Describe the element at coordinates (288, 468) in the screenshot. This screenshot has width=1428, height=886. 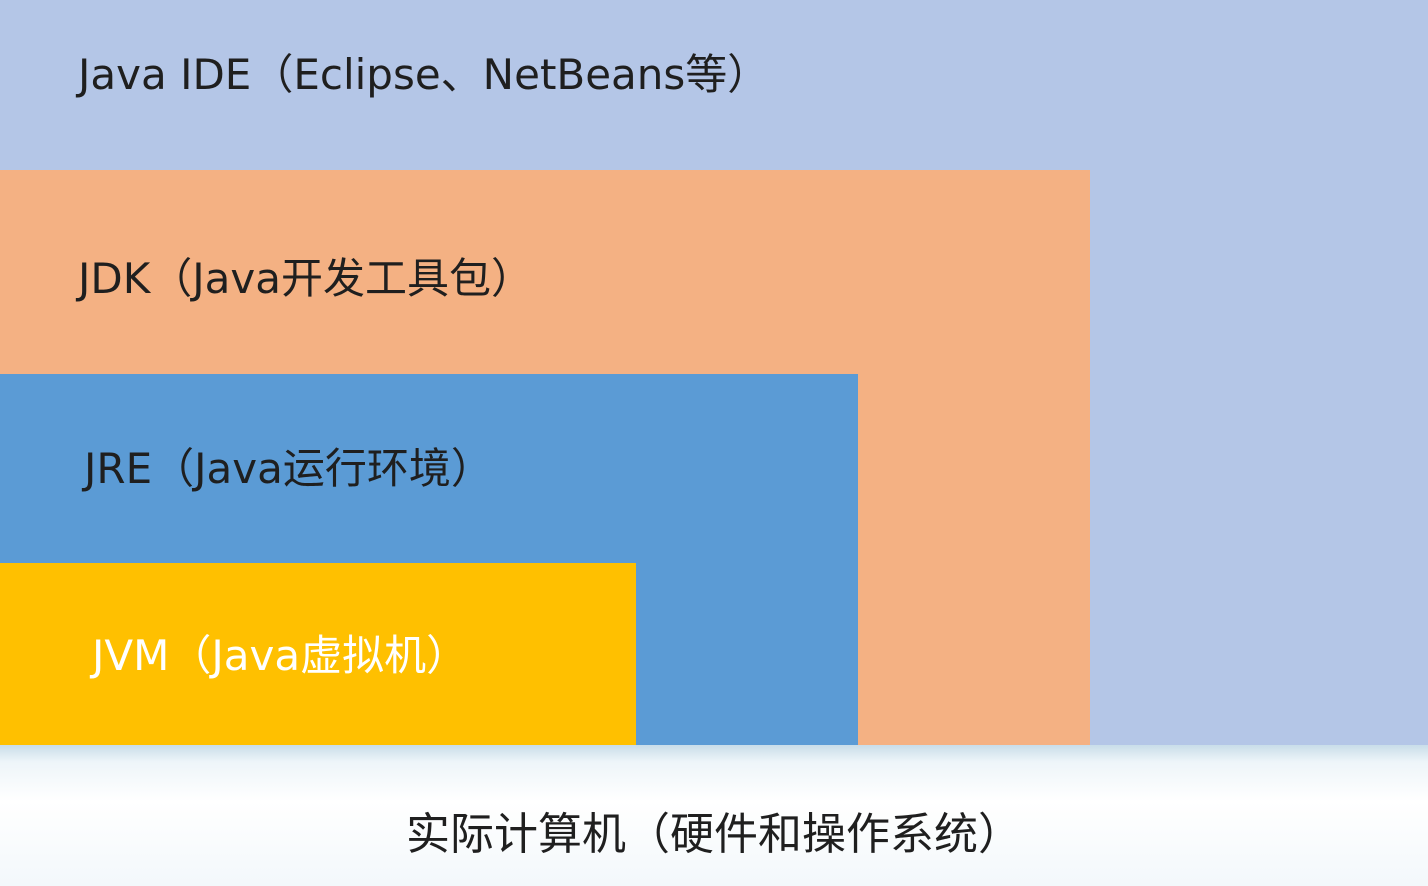
I see `jre-label: JRE（Java运行环境）` at that location.